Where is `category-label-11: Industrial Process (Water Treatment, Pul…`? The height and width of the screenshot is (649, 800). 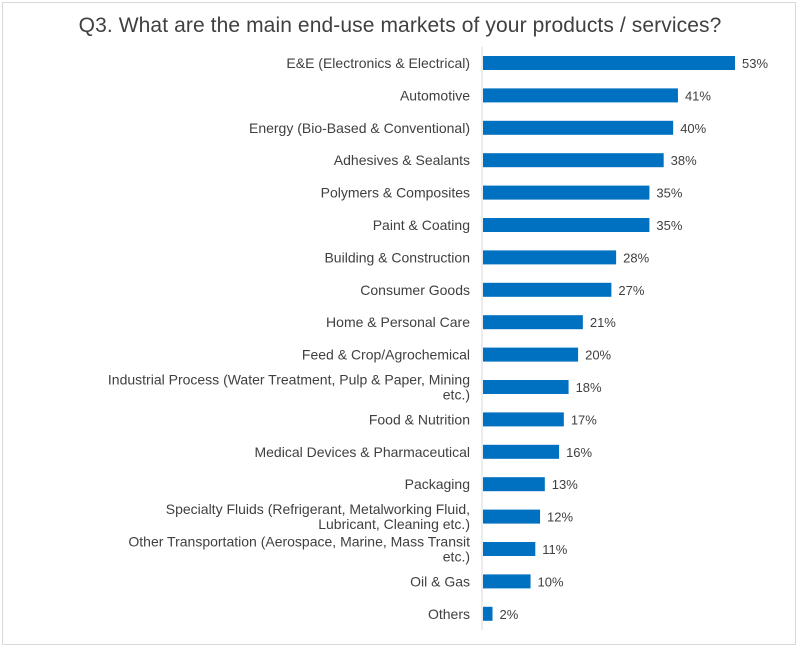 category-label-11: Industrial Process (Water Treatment, Pul… is located at coordinates (289, 387).